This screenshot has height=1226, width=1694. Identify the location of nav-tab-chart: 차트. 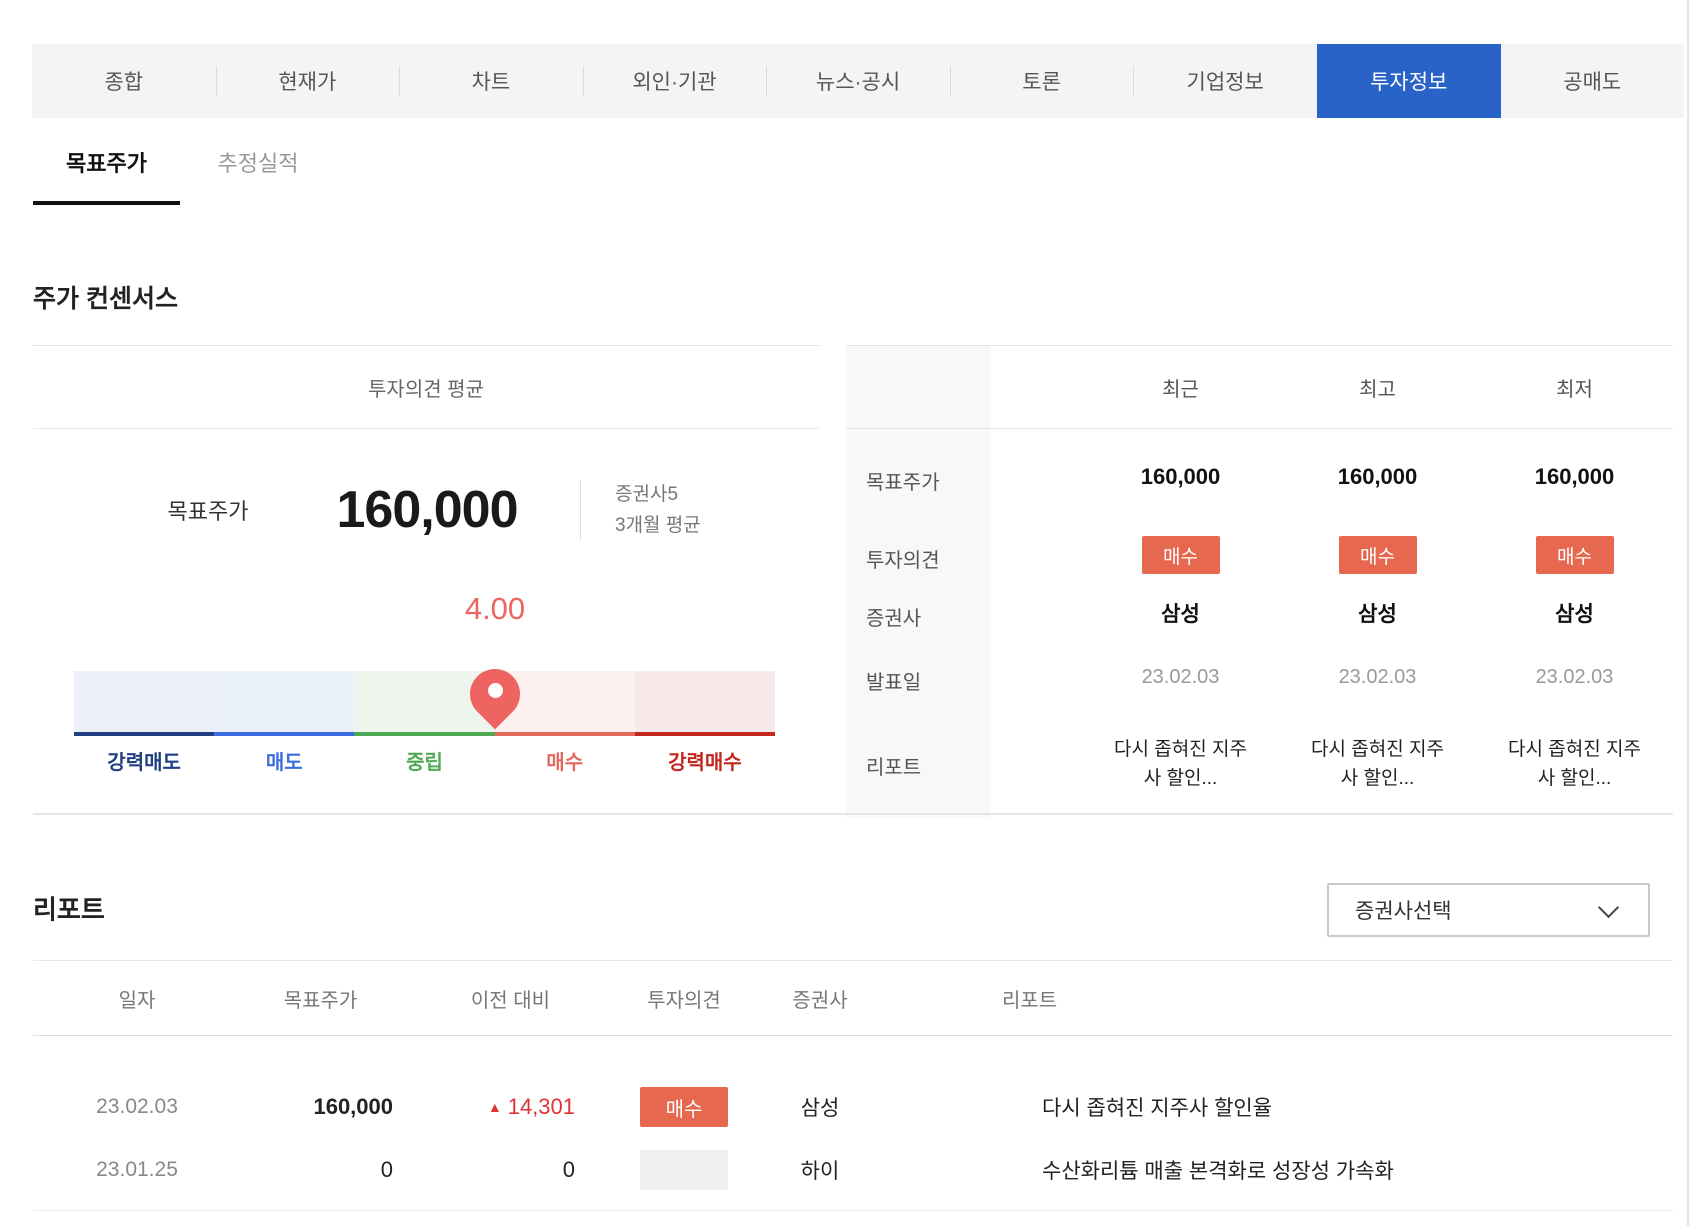
(491, 81).